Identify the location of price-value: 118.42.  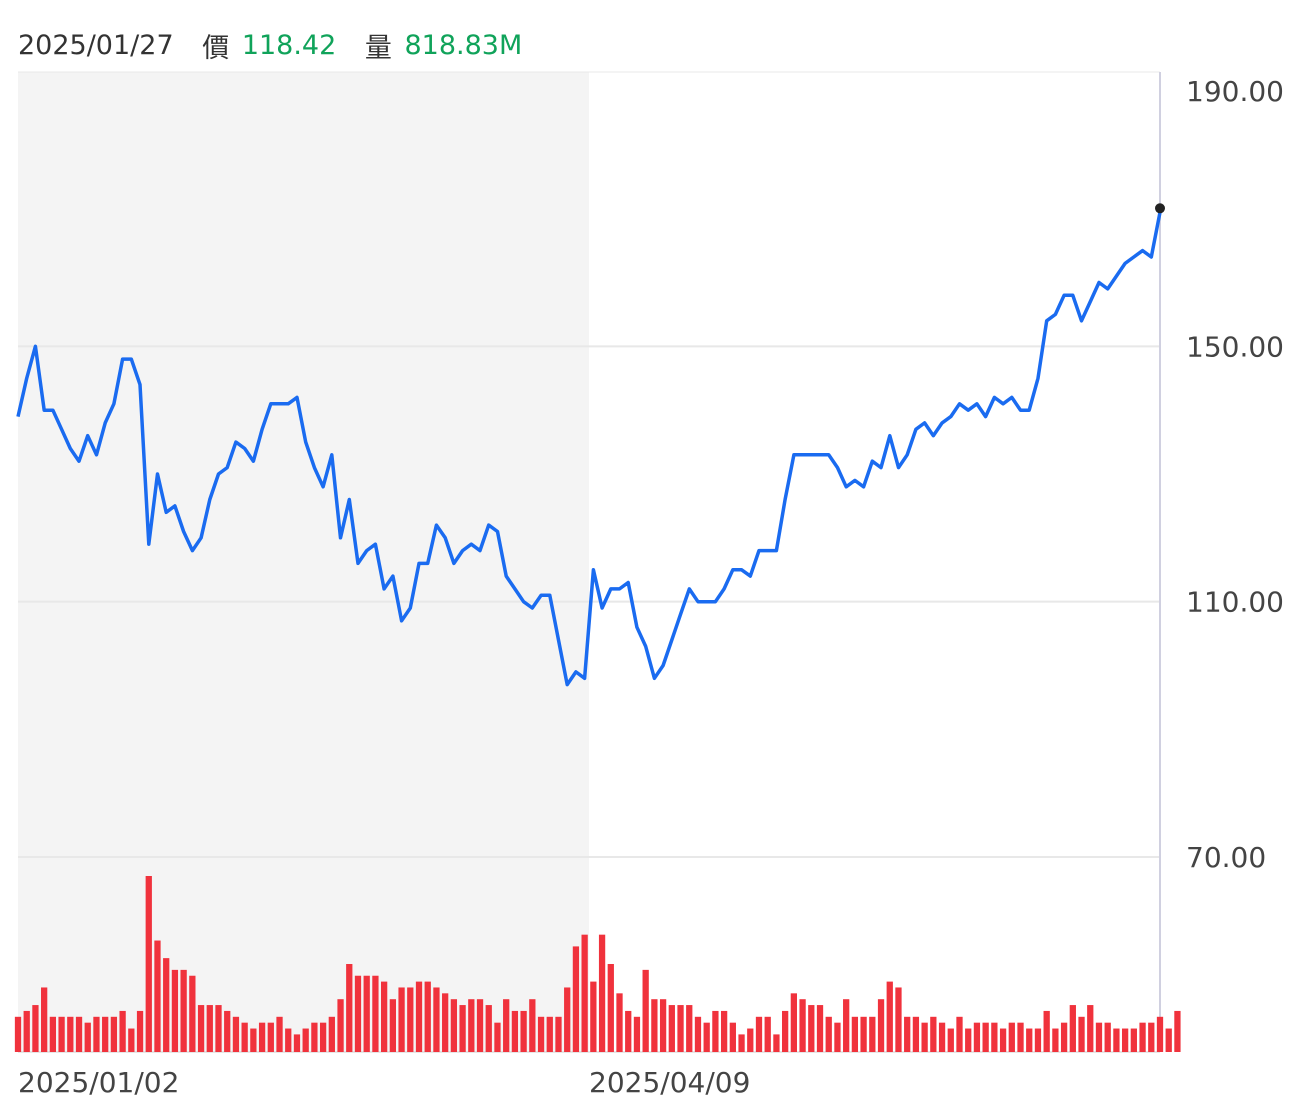
(289, 45).